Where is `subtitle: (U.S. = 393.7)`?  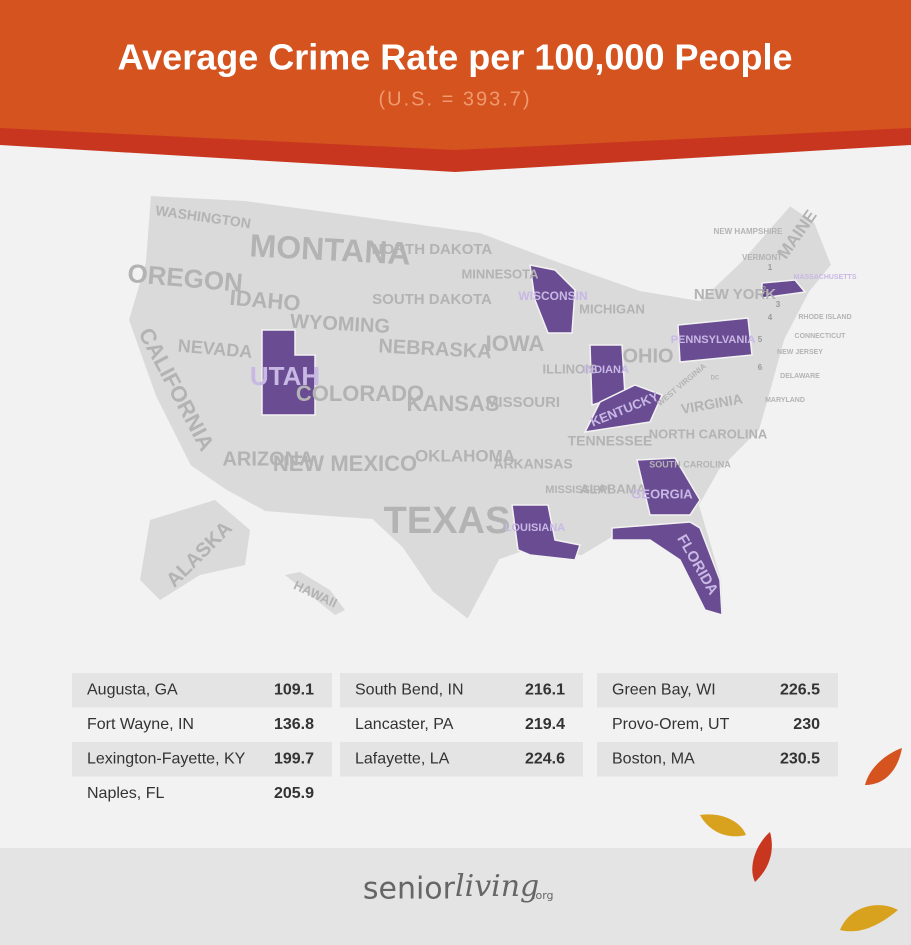 subtitle: (U.S. = 393.7) is located at coordinates (454, 99).